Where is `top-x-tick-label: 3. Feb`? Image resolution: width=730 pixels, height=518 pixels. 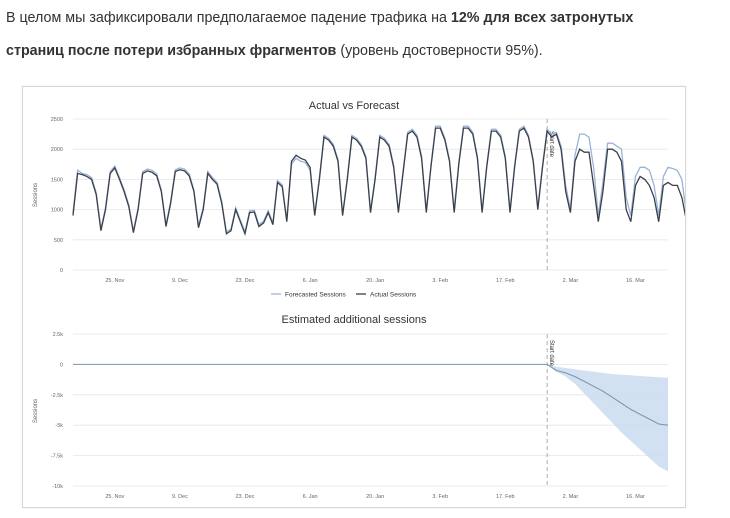
top-x-tick-label: 3. Feb is located at coordinates (440, 281).